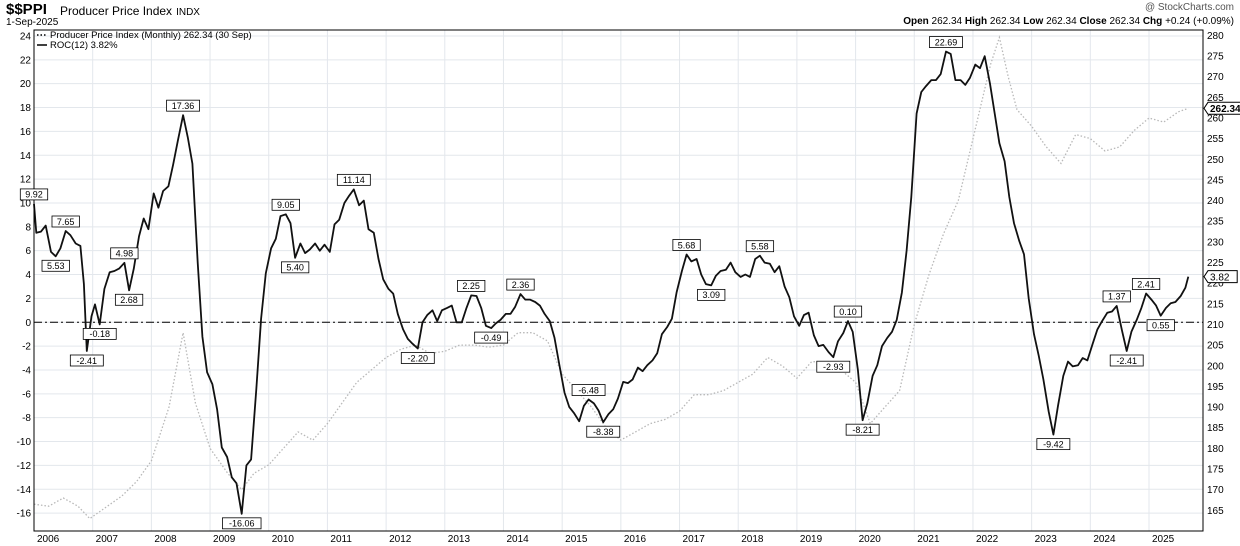 The width and height of the screenshot is (1240, 546). Describe the element at coordinates (26, 203) in the screenshot. I see `y-tick-label-left: 10` at that location.